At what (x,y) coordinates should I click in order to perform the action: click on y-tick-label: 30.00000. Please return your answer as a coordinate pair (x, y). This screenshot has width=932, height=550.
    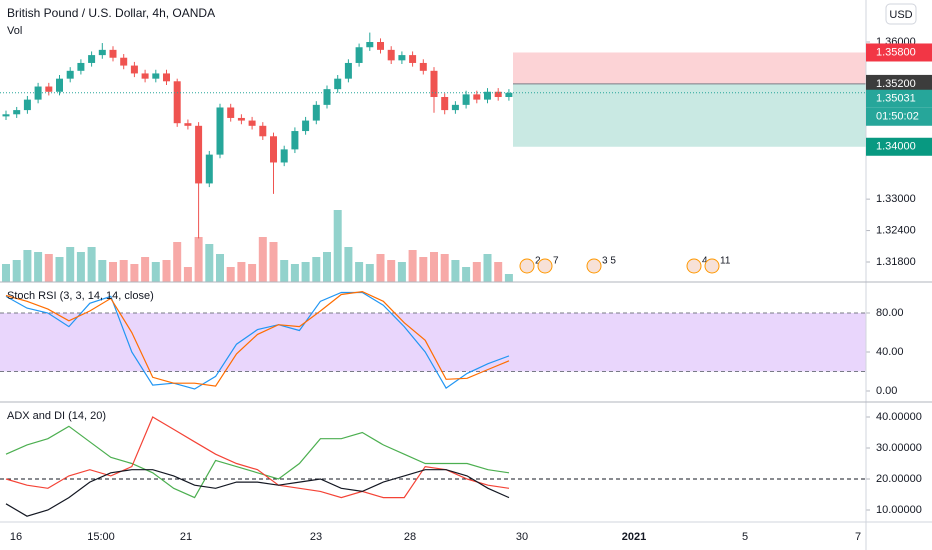
    Looking at the image, I should click on (899, 448).